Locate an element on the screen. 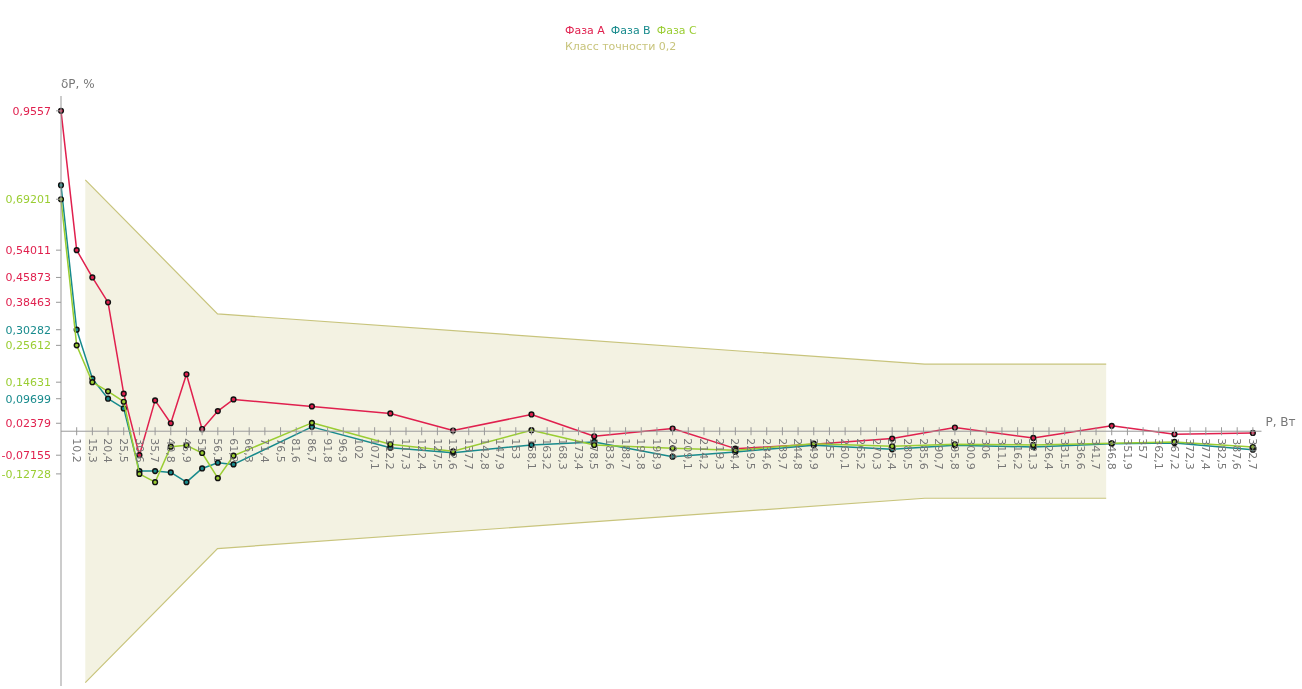 The height and width of the screenshot is (689, 1302). x-tick-label: 300,9 is located at coordinates (970, 454).